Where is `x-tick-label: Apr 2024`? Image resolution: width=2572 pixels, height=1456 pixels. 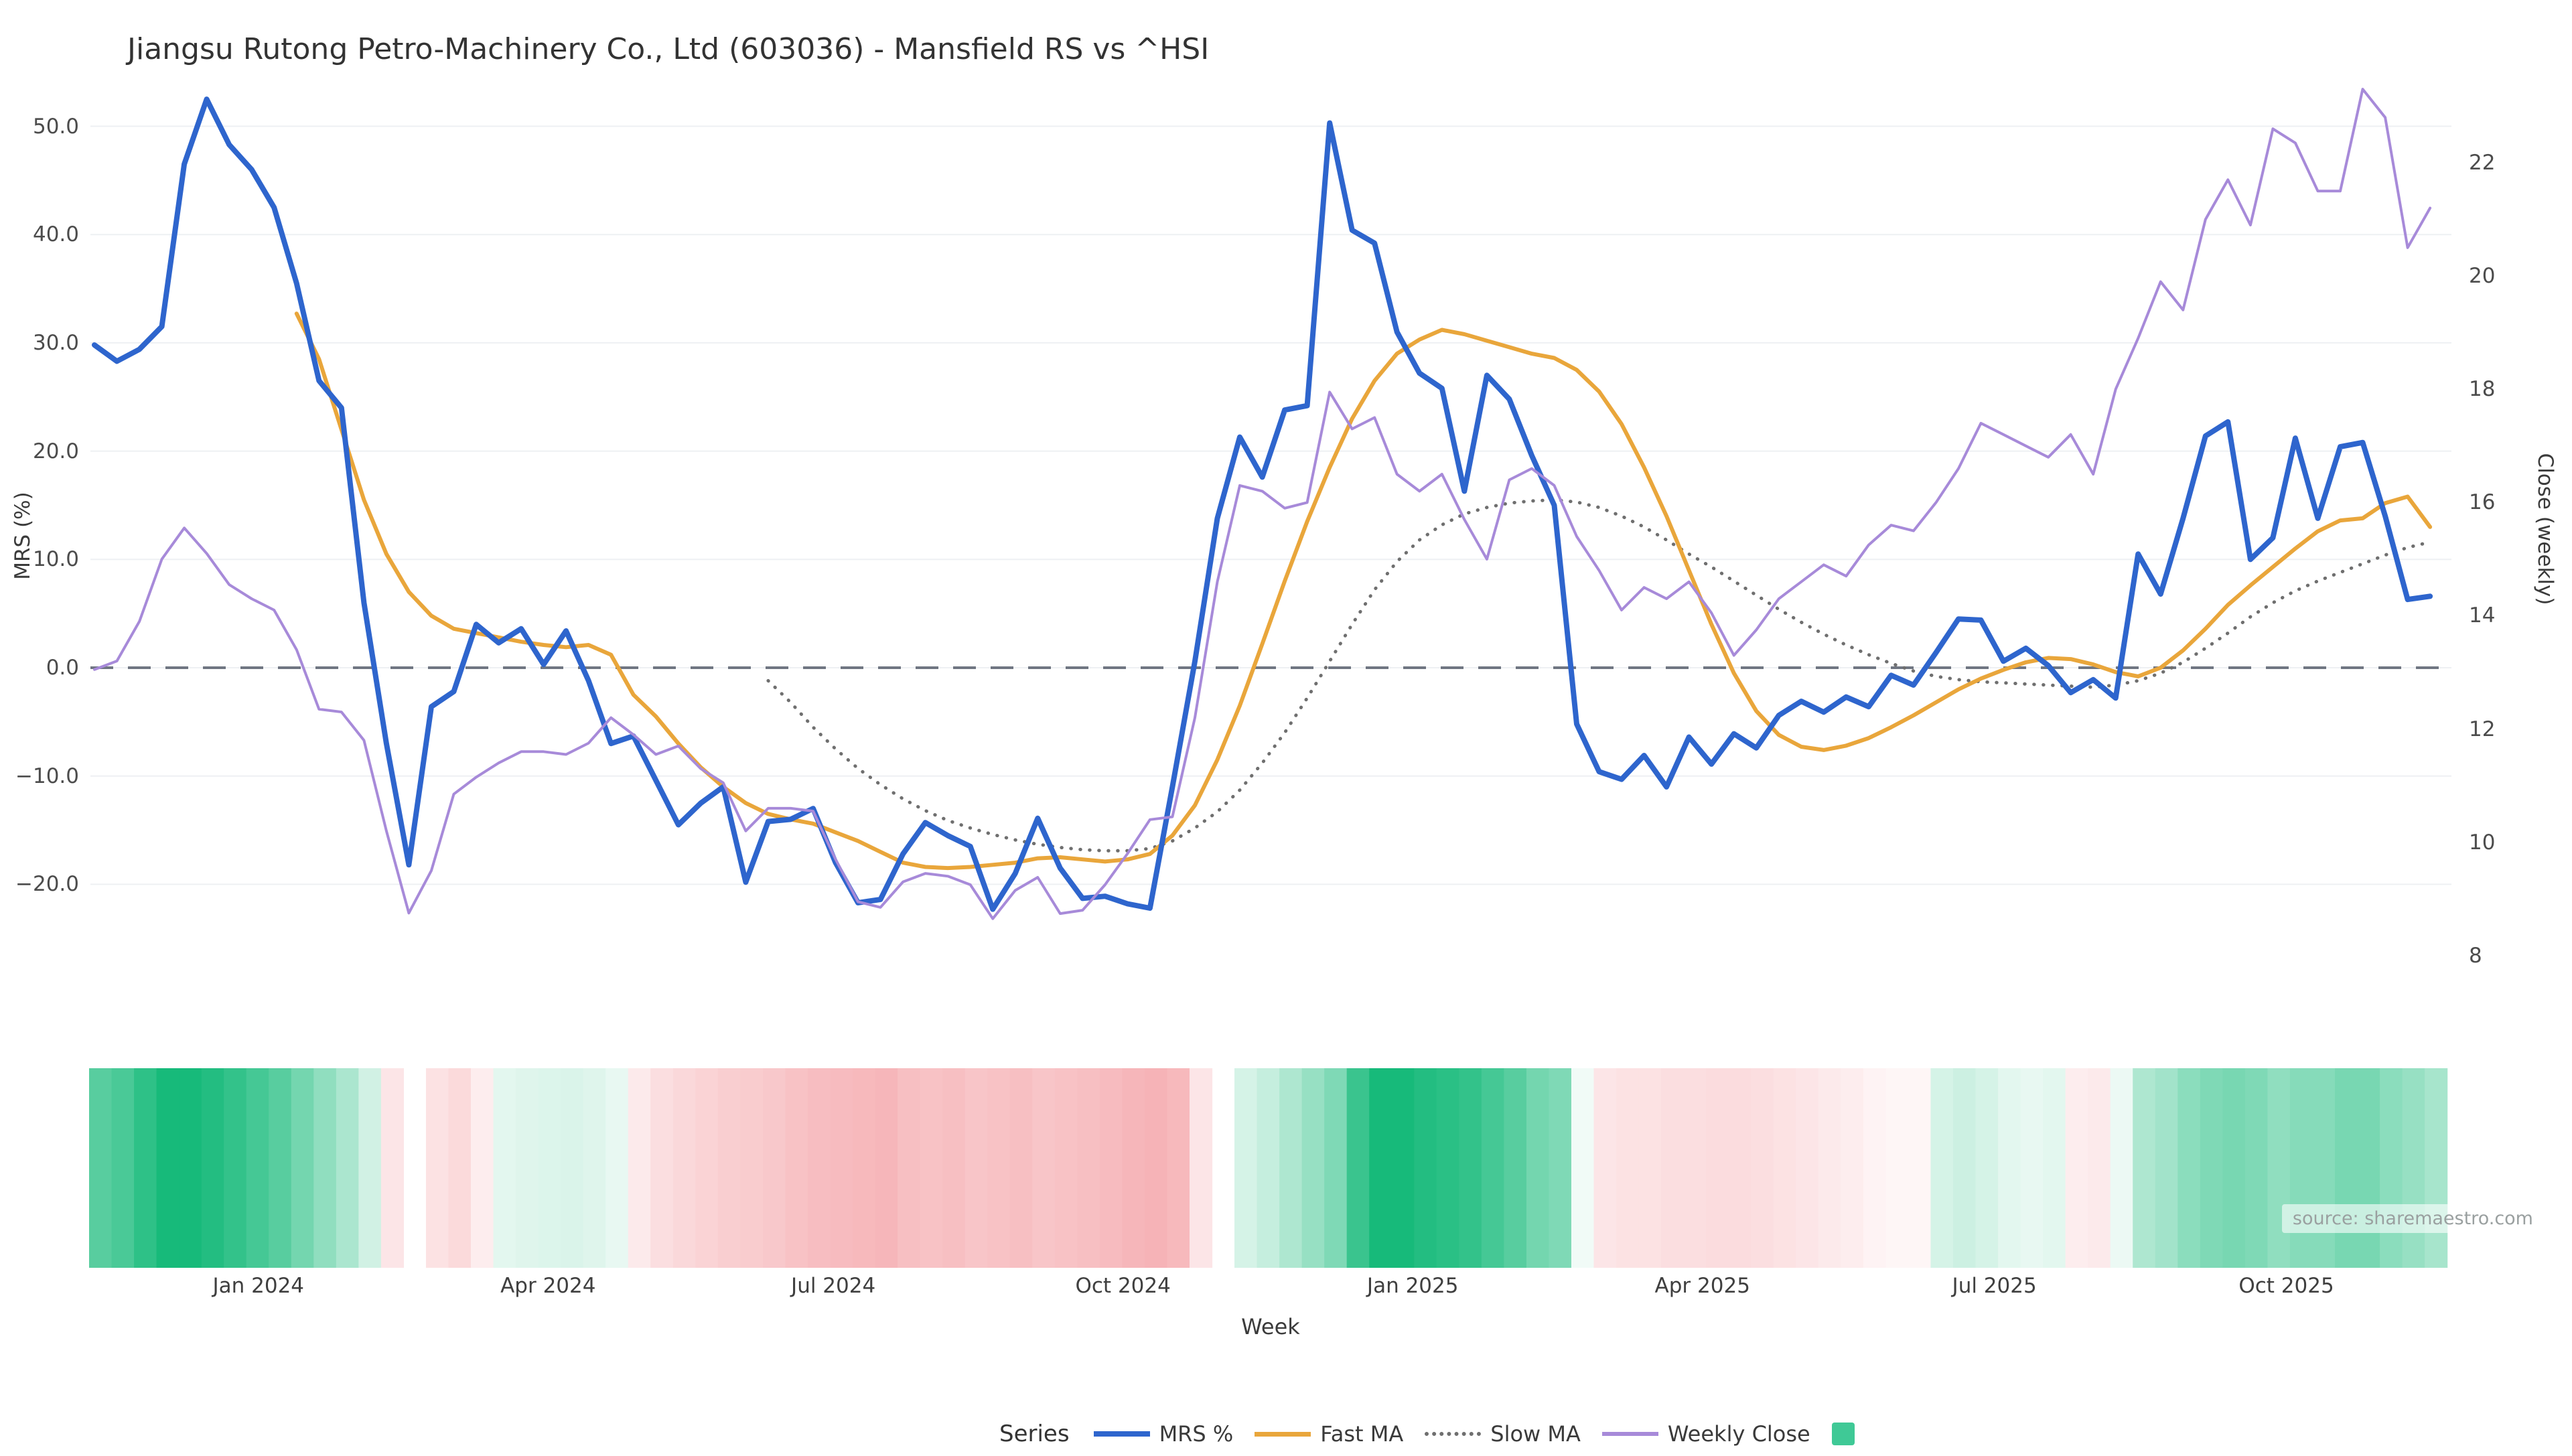 x-tick-label: Apr 2024 is located at coordinates (548, 1286).